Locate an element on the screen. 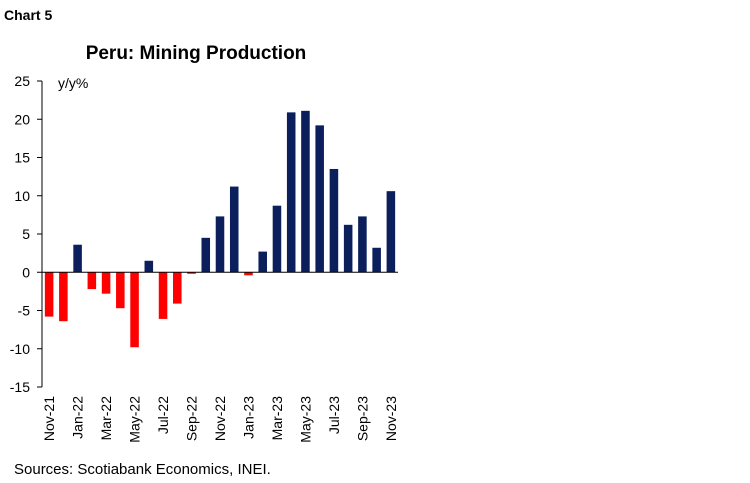  chart-title: Peru: Mining Production is located at coordinates (196, 53).